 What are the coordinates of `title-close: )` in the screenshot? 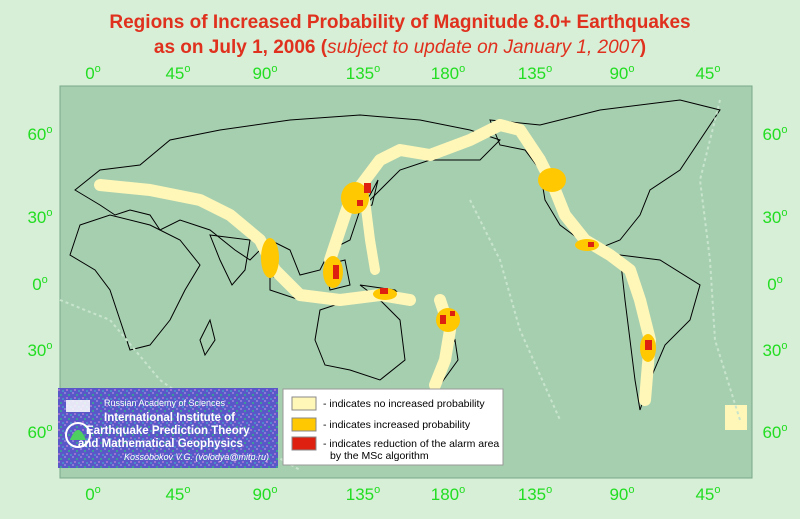 It's located at (643, 47).